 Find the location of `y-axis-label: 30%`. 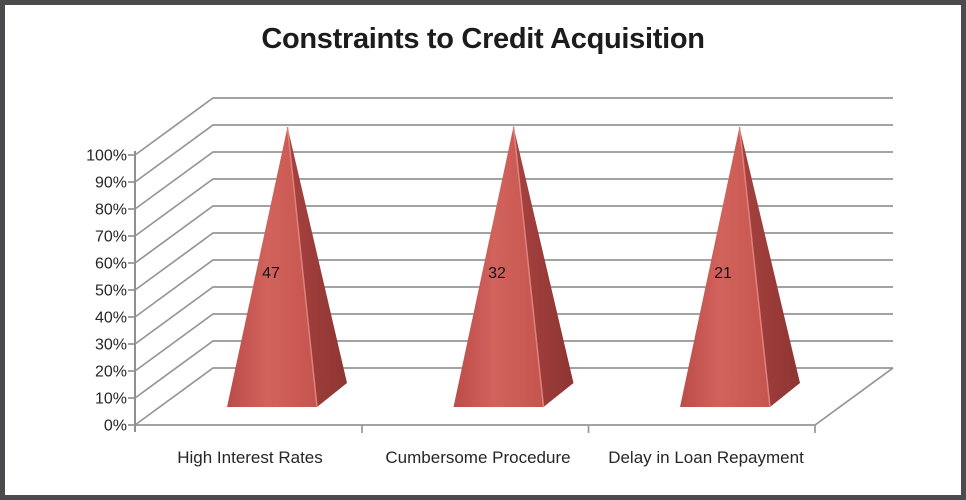

y-axis-label: 30% is located at coordinates (111, 345).